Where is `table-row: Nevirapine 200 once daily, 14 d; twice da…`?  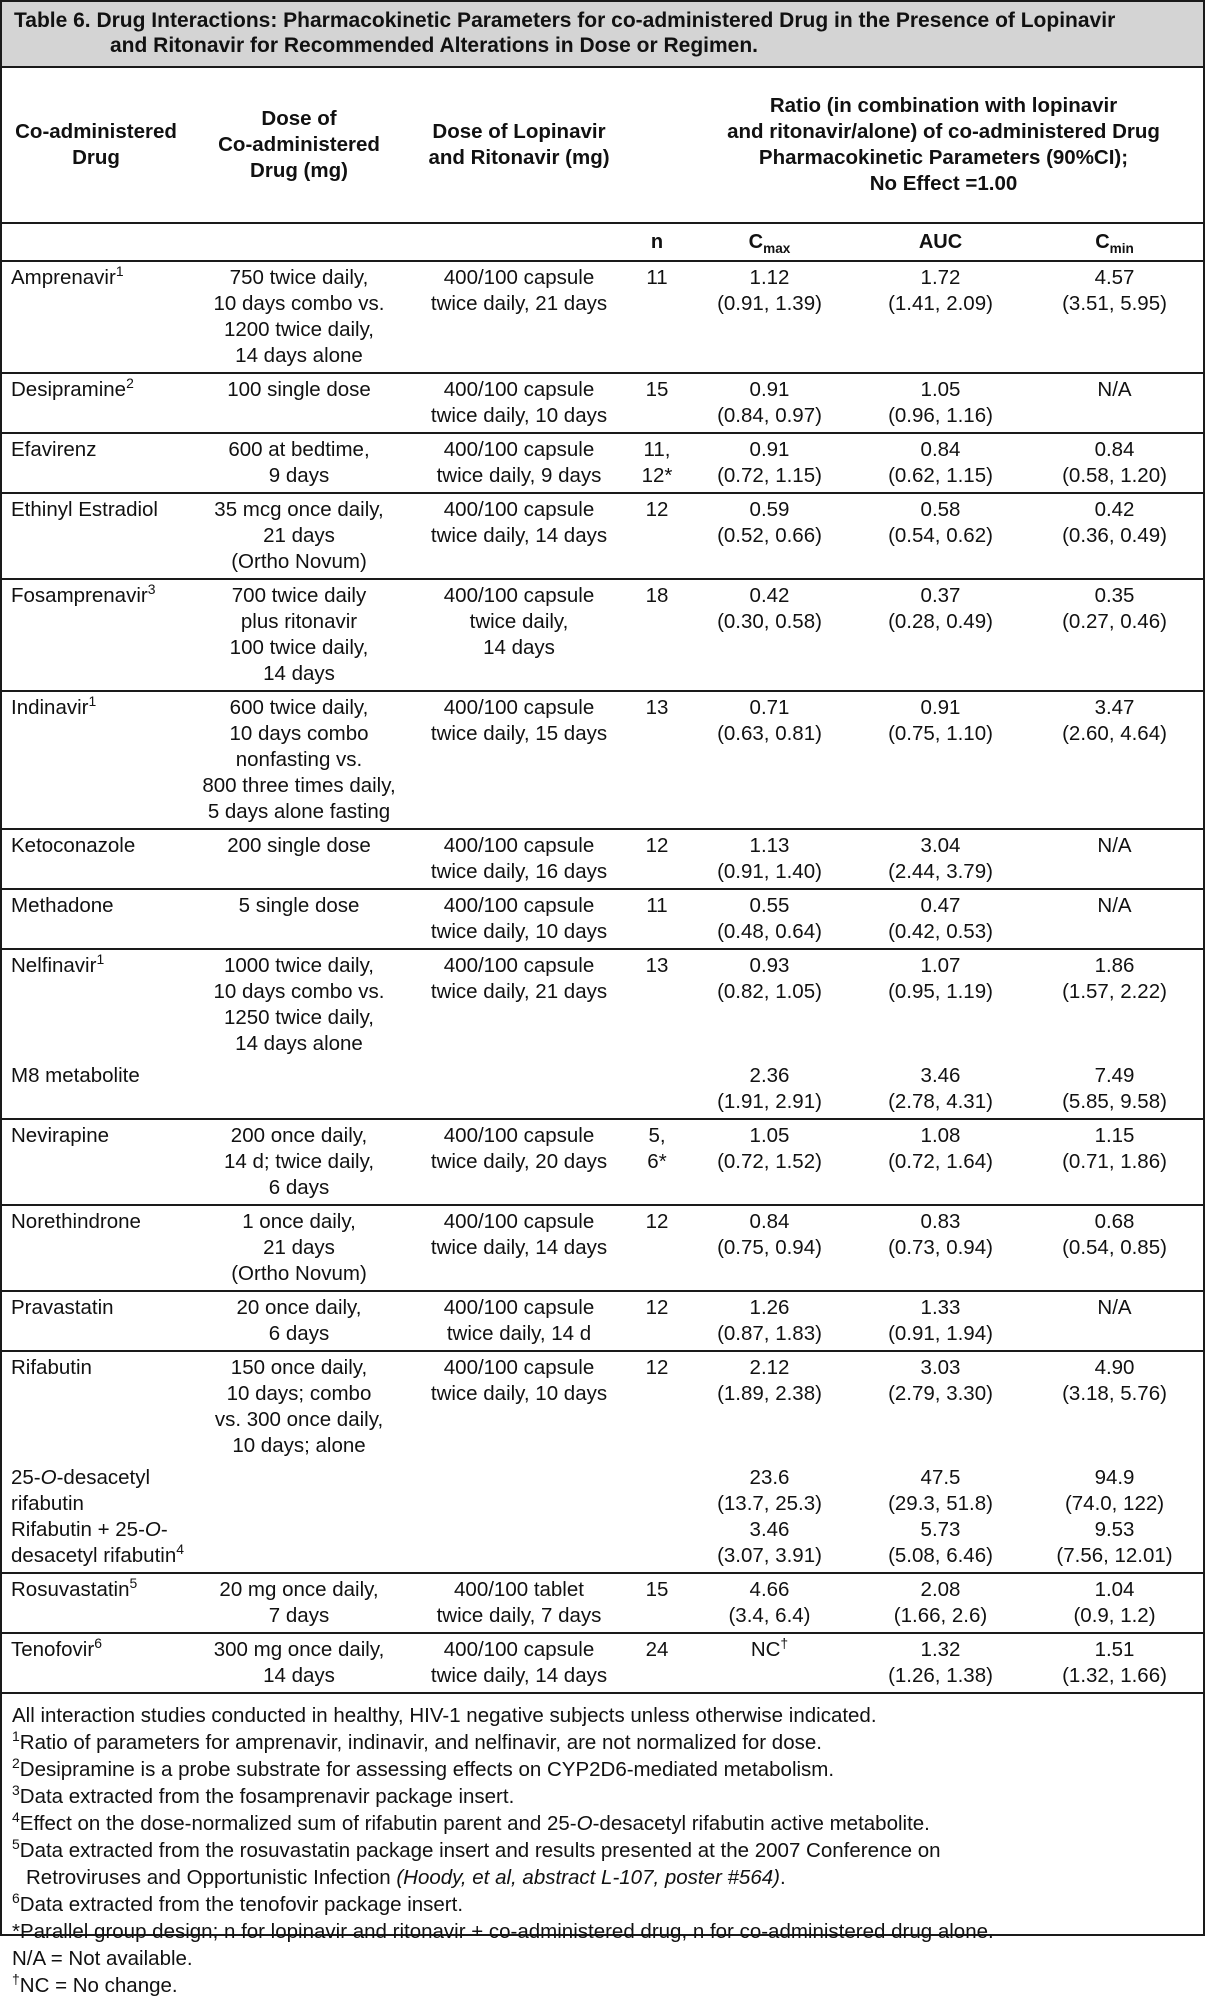 table-row: Nevirapine 200 once daily, 14 d; twice da… is located at coordinates (603, 1162).